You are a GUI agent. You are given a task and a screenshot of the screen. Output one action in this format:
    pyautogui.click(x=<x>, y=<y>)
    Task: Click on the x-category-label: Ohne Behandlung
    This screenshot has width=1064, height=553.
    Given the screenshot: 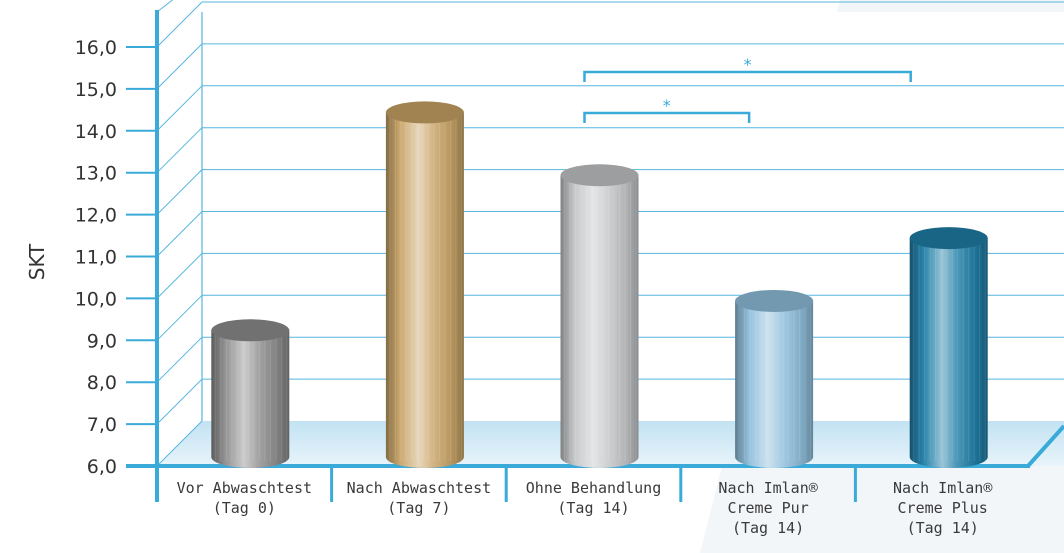 What is the action you would take?
    pyautogui.click(x=593, y=488)
    